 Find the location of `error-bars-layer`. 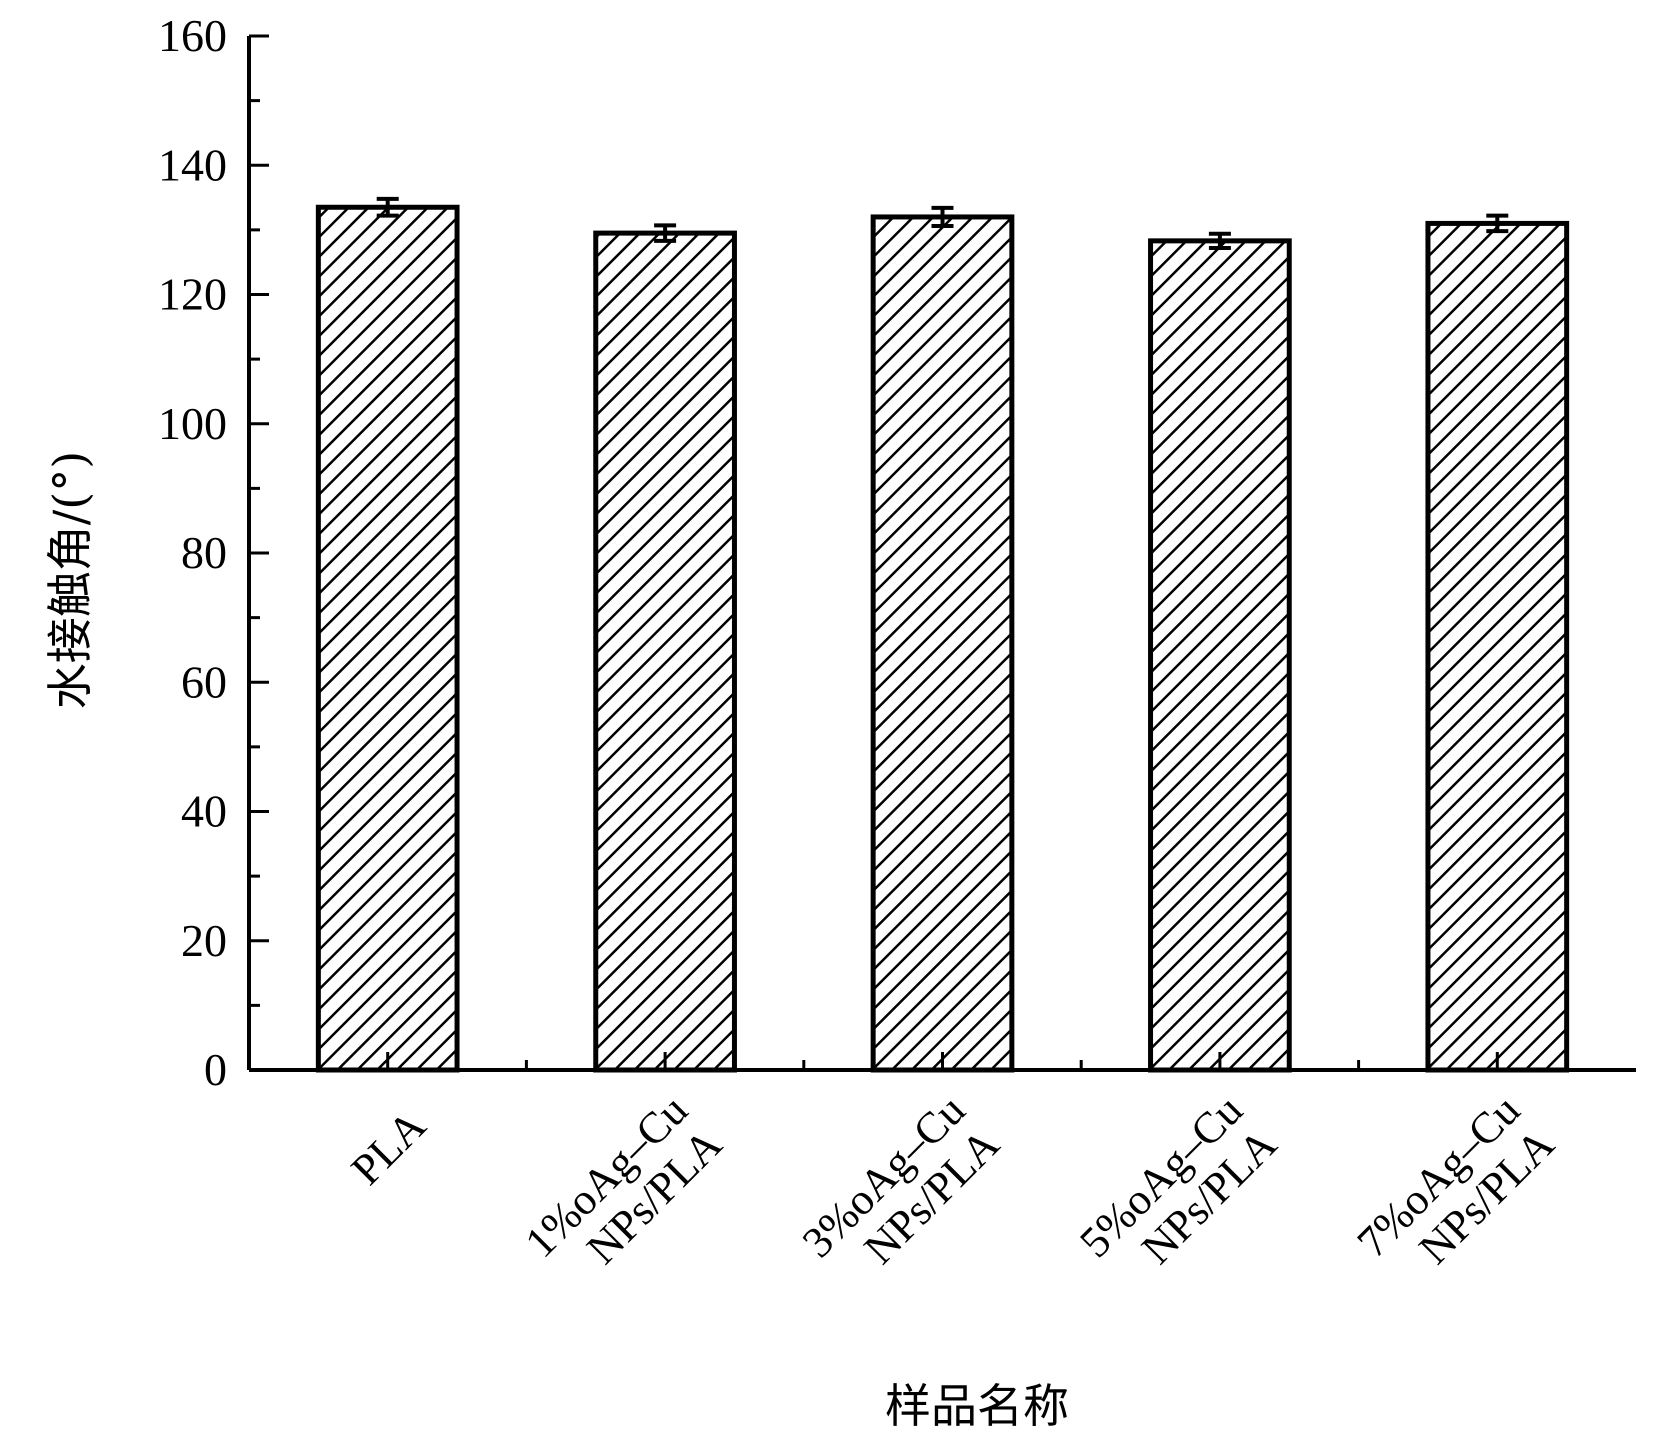

error-bars-layer is located at coordinates (942, 223).